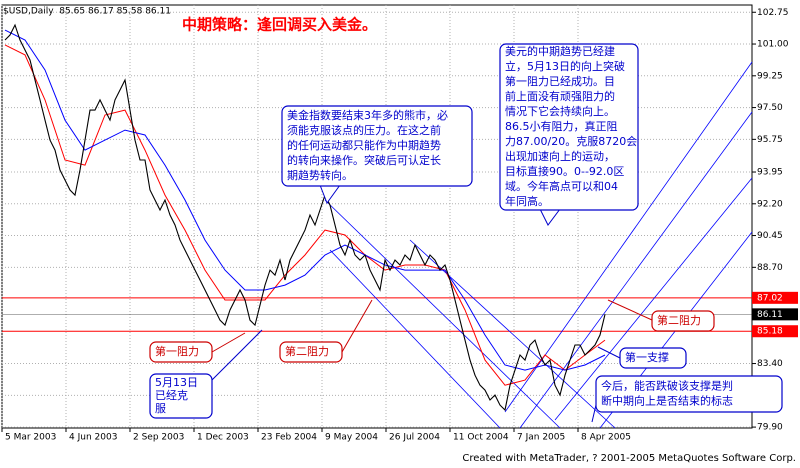 The image size is (800, 468). Describe the element at coordinates (770, 428) in the screenshot. I see `y-tick-label: 79.90` at that location.